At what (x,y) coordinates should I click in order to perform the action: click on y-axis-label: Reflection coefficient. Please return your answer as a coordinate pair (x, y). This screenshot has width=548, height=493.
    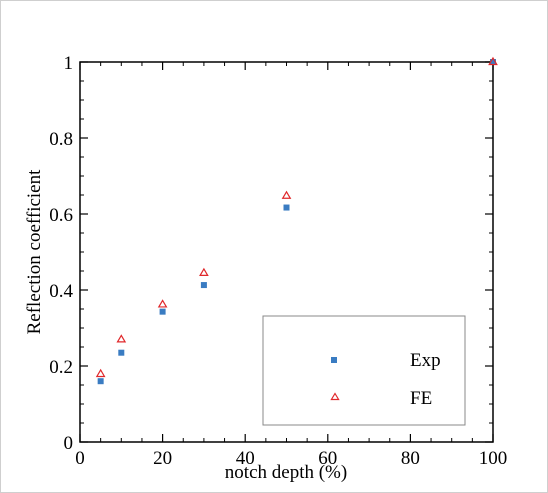
    Looking at the image, I should click on (34, 251).